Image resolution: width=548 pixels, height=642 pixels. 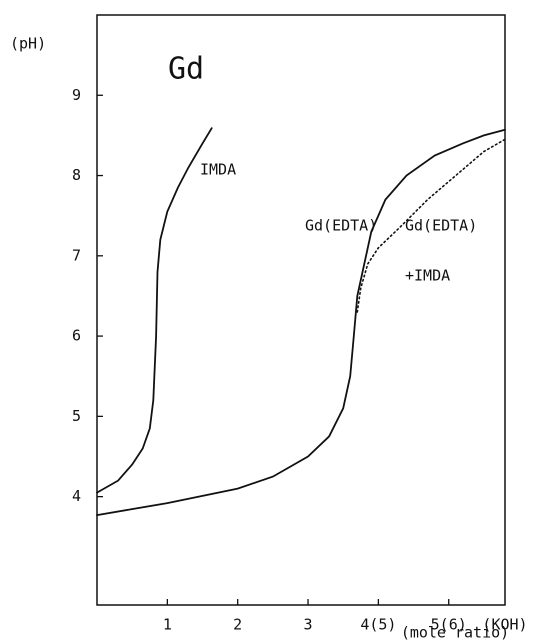 I want to click on y-tick-label: 7, so click(x=76, y=255).